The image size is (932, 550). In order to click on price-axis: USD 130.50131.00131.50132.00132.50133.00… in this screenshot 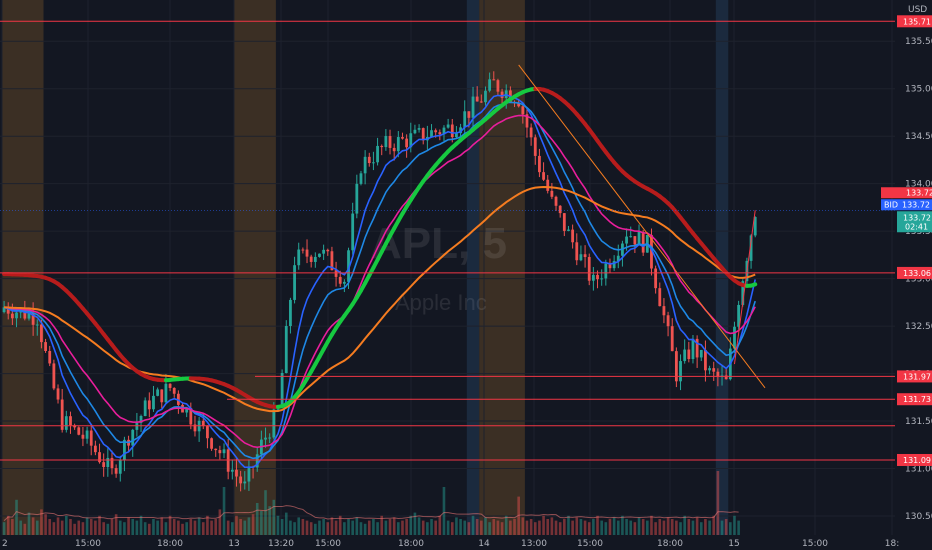, I will do `click(913, 275)`.